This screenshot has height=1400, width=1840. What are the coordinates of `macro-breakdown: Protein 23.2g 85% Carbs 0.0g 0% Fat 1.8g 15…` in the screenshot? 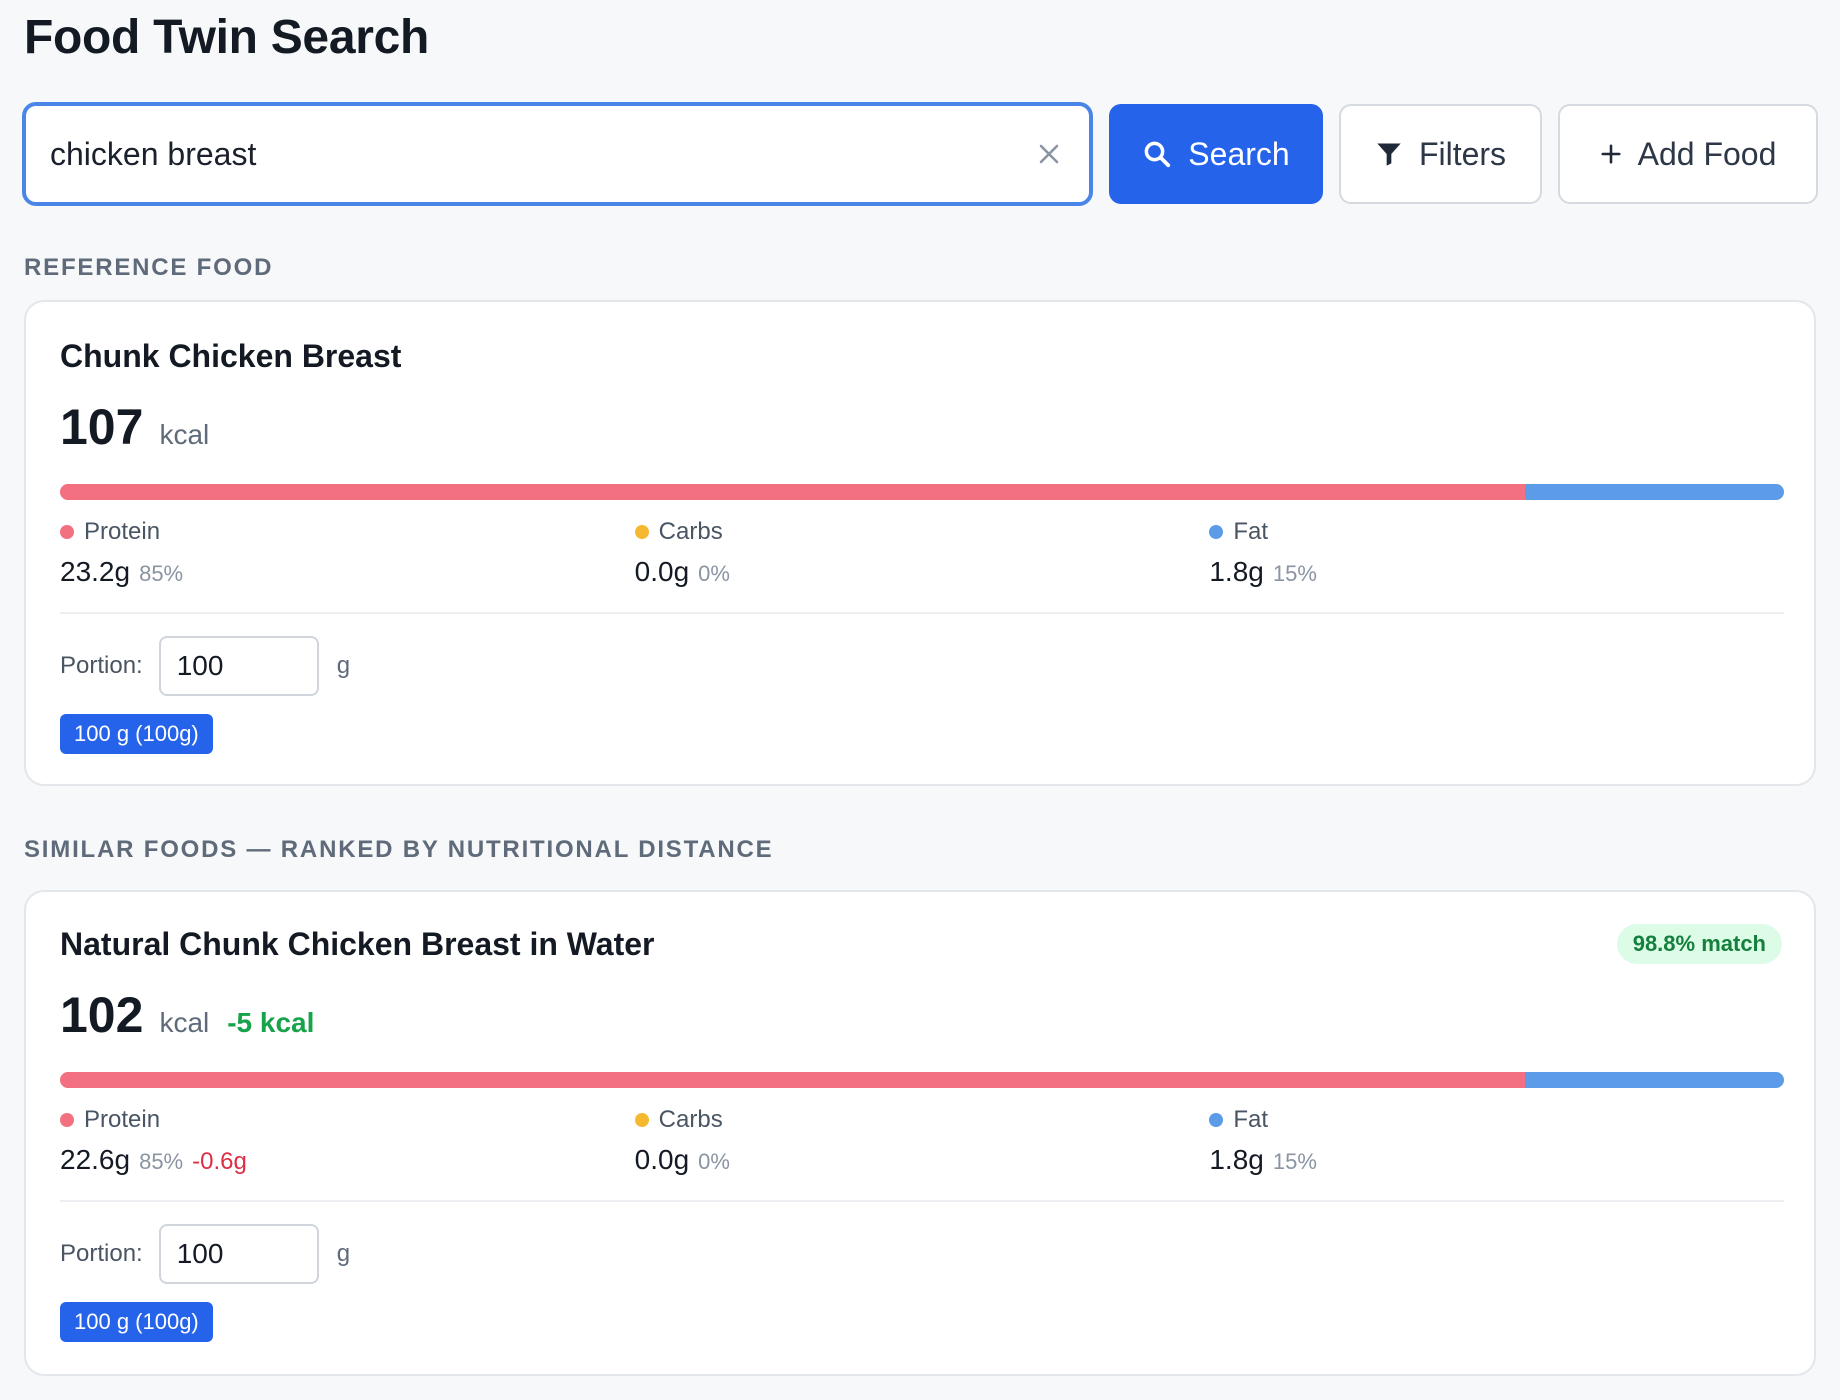 It's located at (922, 553).